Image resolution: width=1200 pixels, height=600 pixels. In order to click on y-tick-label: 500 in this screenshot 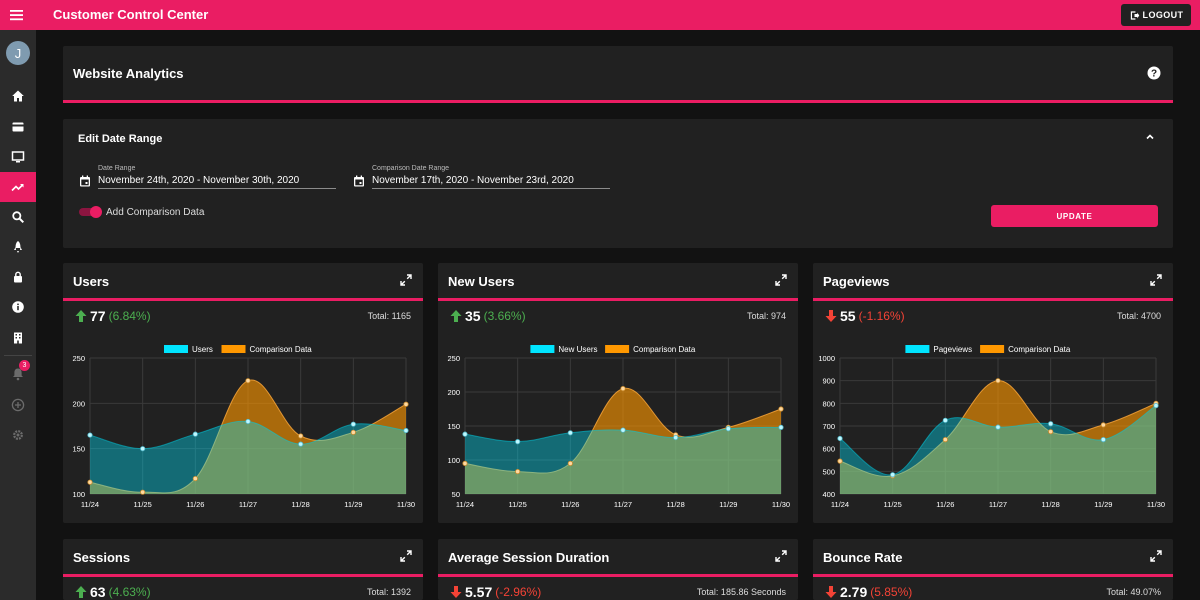, I will do `click(828, 471)`.